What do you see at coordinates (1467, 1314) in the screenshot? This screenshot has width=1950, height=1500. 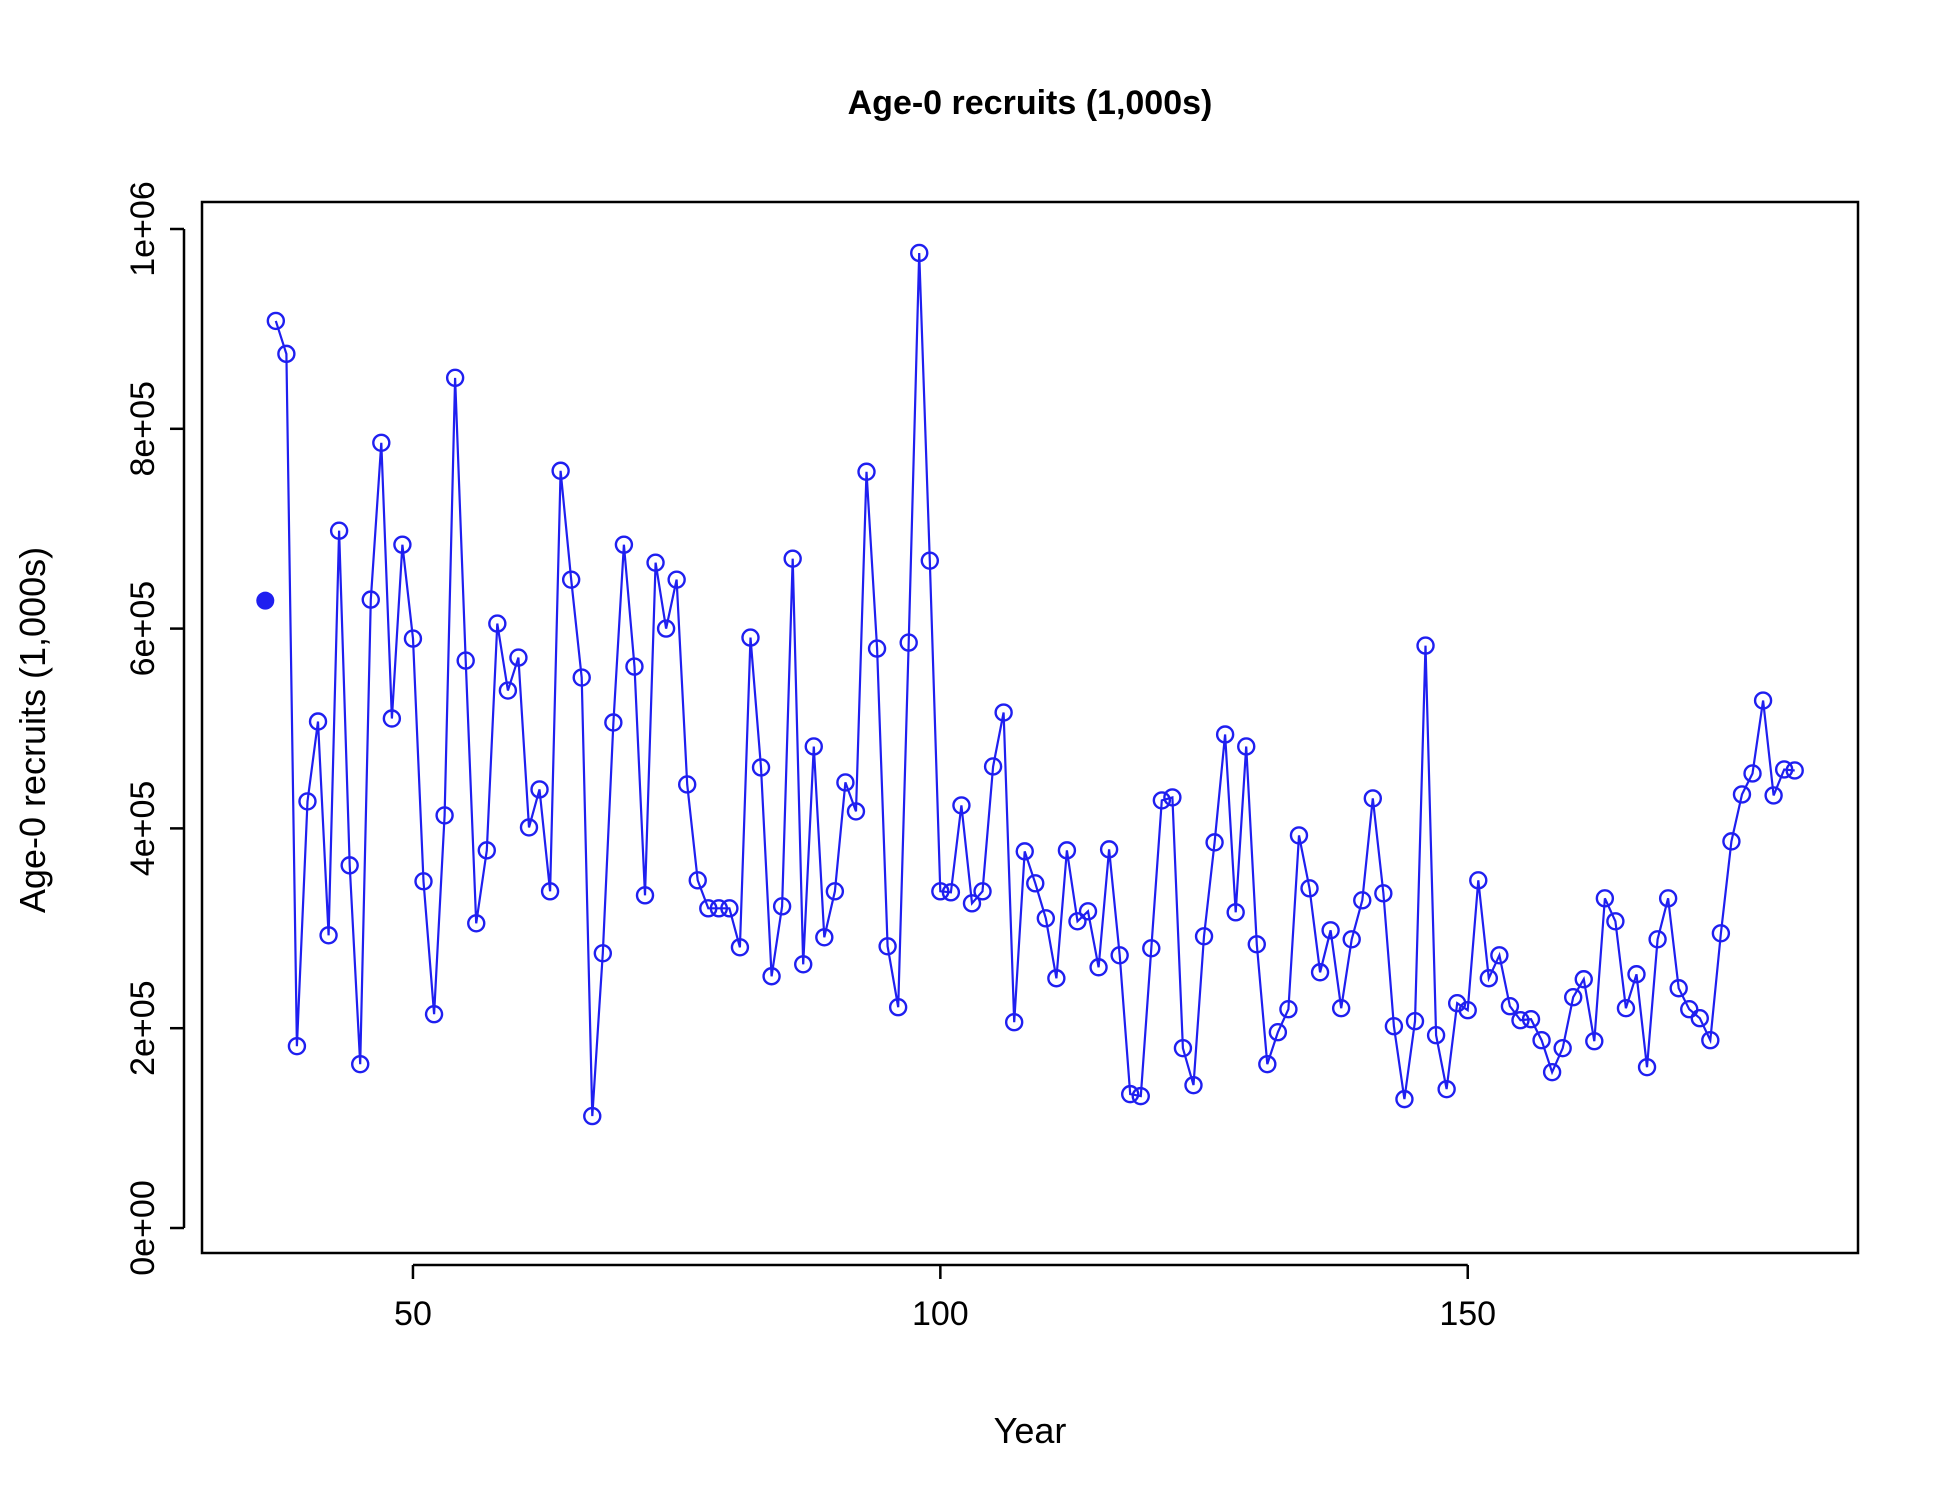 I see `x-tick-label: 150` at bounding box center [1467, 1314].